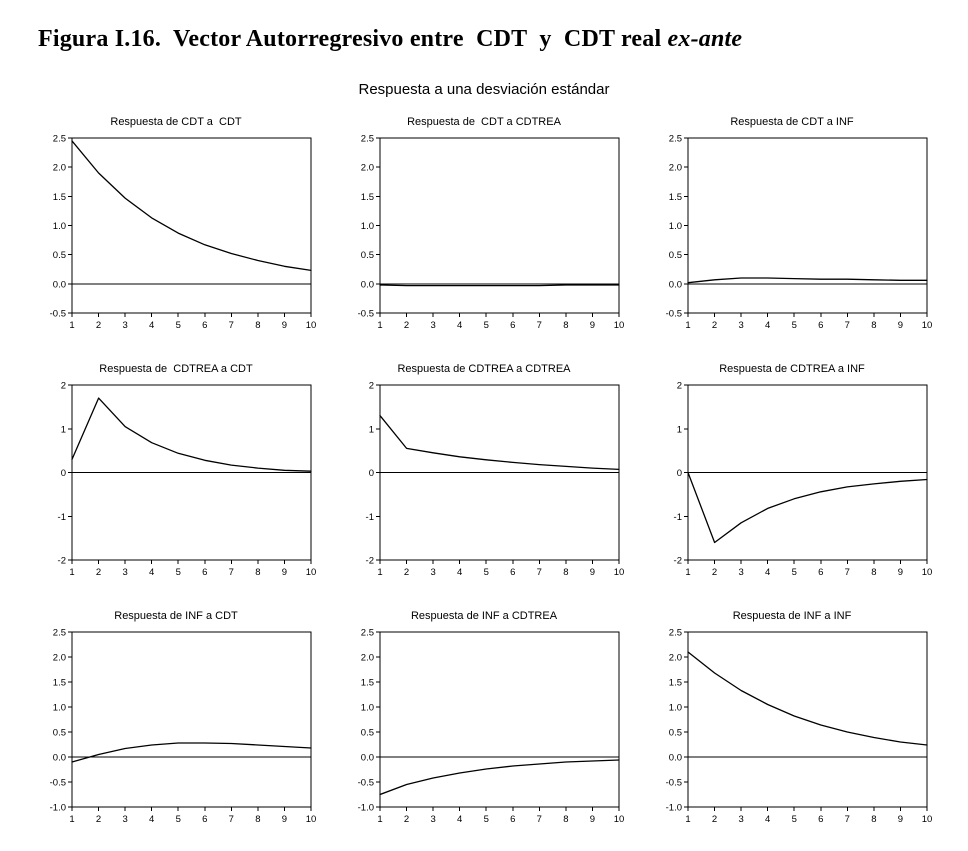 The height and width of the screenshot is (851, 968). Describe the element at coordinates (792, 122) in the screenshot. I see `chart-title: Respuesta de CDT a INF` at that location.